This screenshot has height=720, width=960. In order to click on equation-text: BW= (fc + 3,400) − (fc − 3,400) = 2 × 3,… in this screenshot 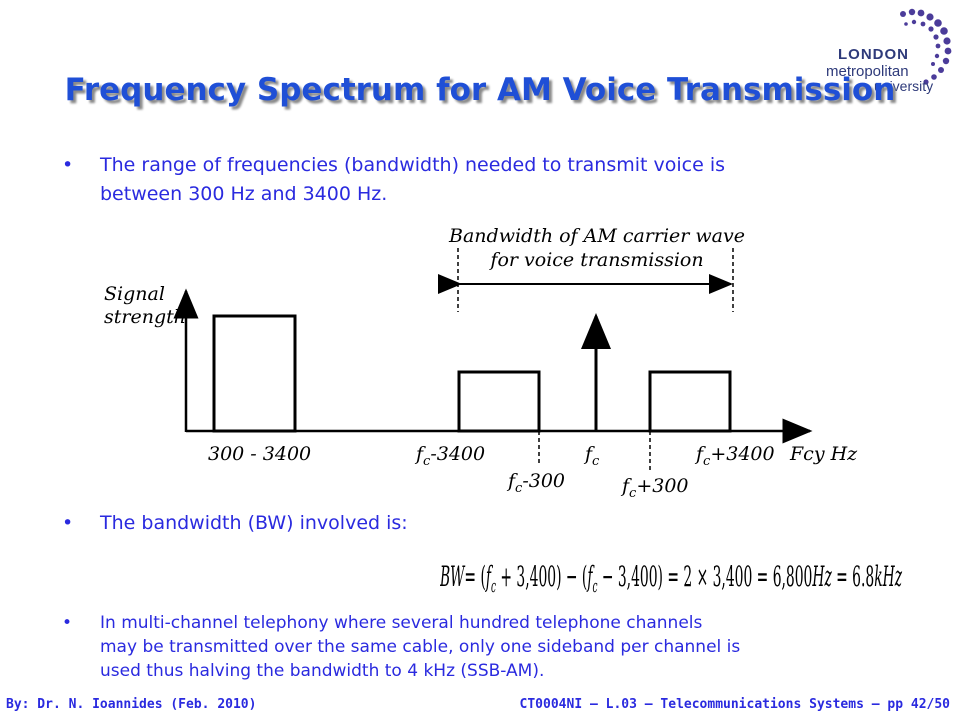, I will do `click(671, 578)`.